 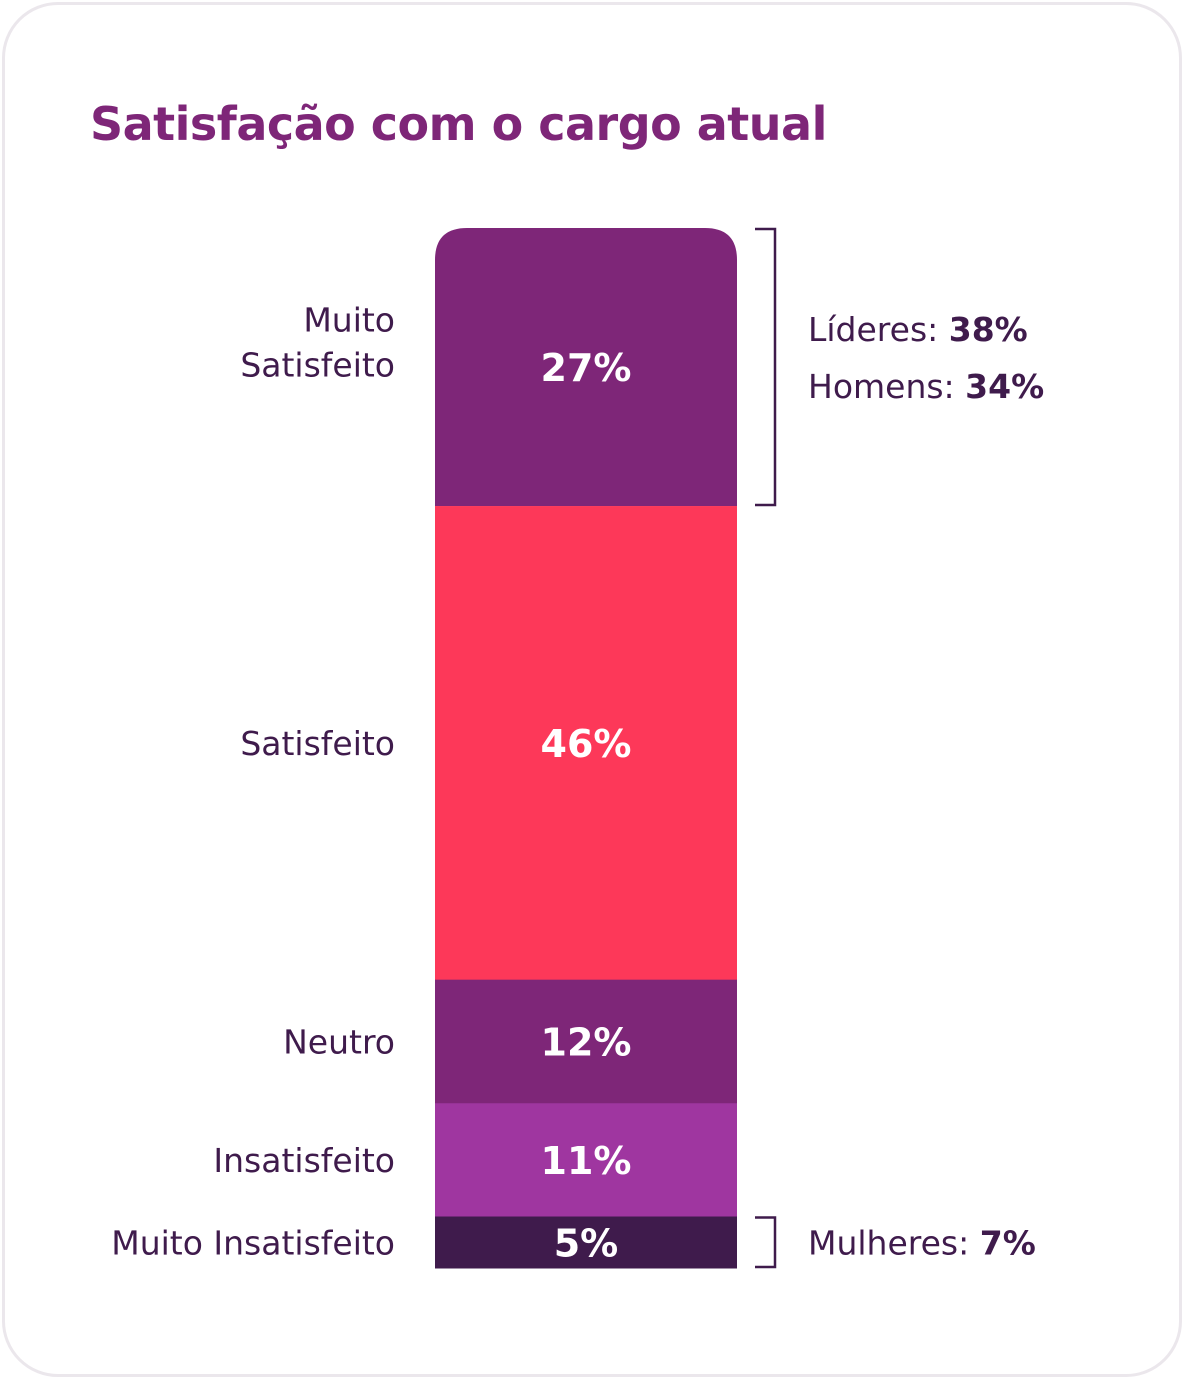 I want to click on value-label-muito-insatisfeito: 5%, so click(x=586, y=1243).